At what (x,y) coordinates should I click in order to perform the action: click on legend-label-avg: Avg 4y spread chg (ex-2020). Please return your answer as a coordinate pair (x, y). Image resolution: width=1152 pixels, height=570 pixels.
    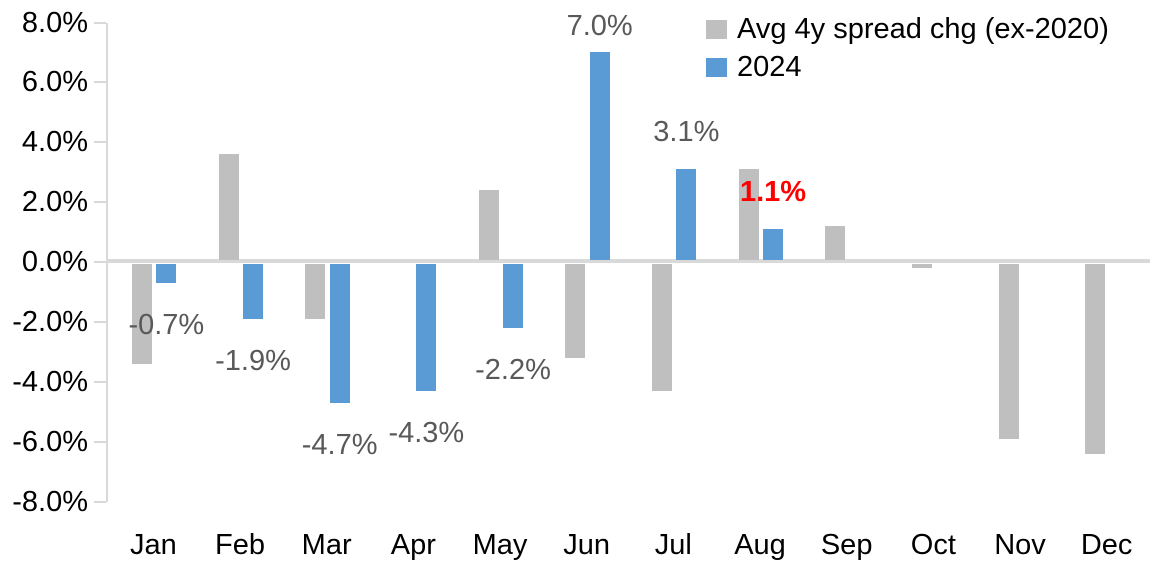
    Looking at the image, I should click on (923, 29).